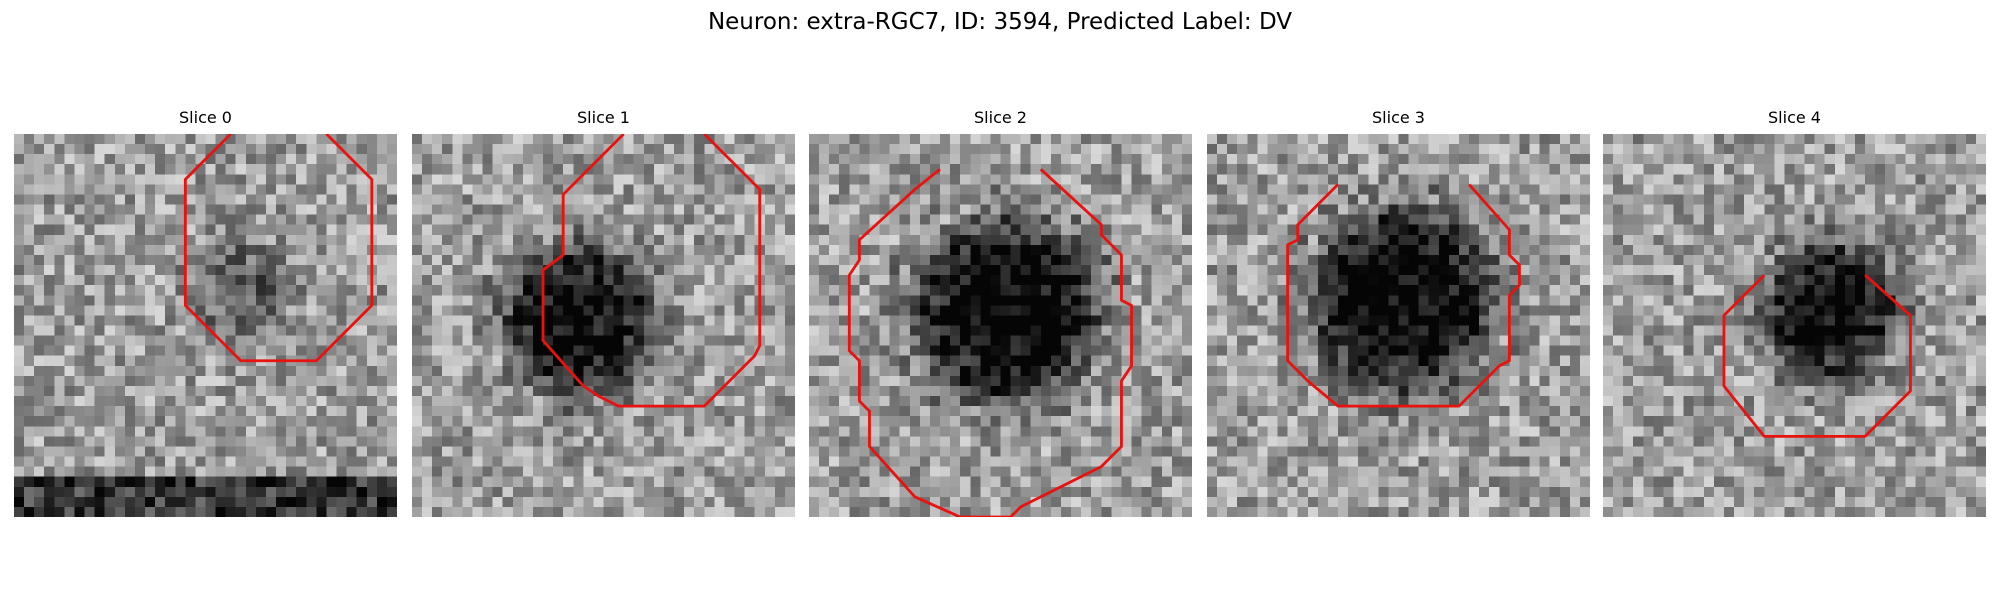  I want to click on slice-panel-4: Slice 4, so click(1794, 312).